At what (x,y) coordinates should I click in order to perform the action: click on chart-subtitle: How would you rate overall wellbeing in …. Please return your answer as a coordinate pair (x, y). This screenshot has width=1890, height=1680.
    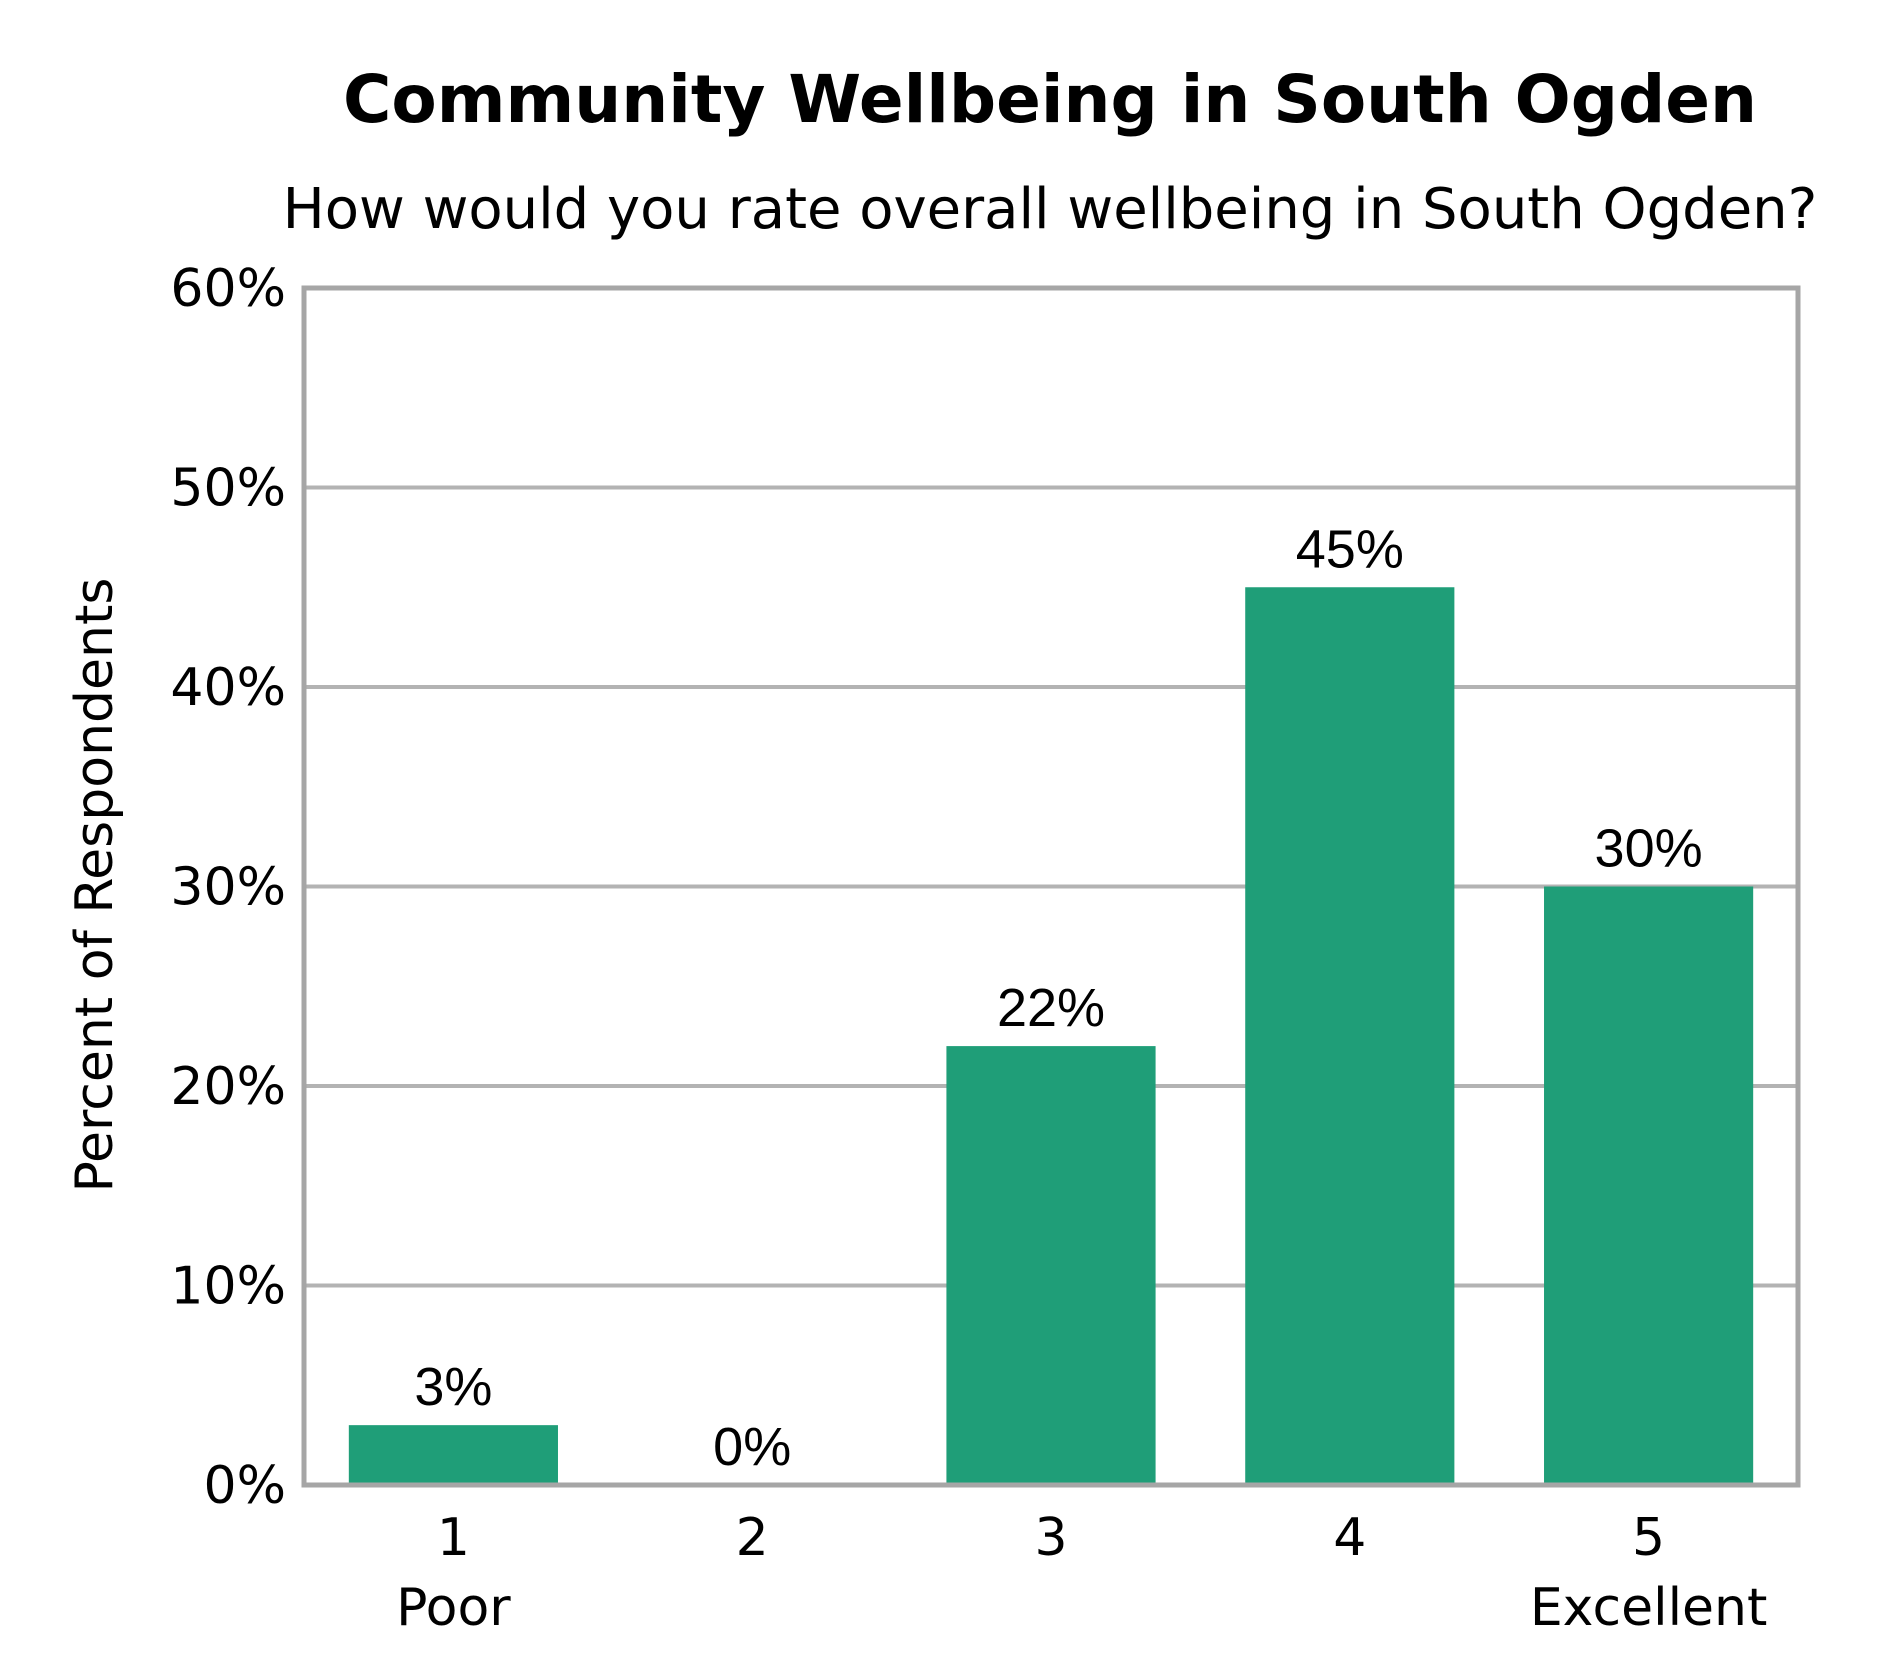
    Looking at the image, I should click on (1050, 209).